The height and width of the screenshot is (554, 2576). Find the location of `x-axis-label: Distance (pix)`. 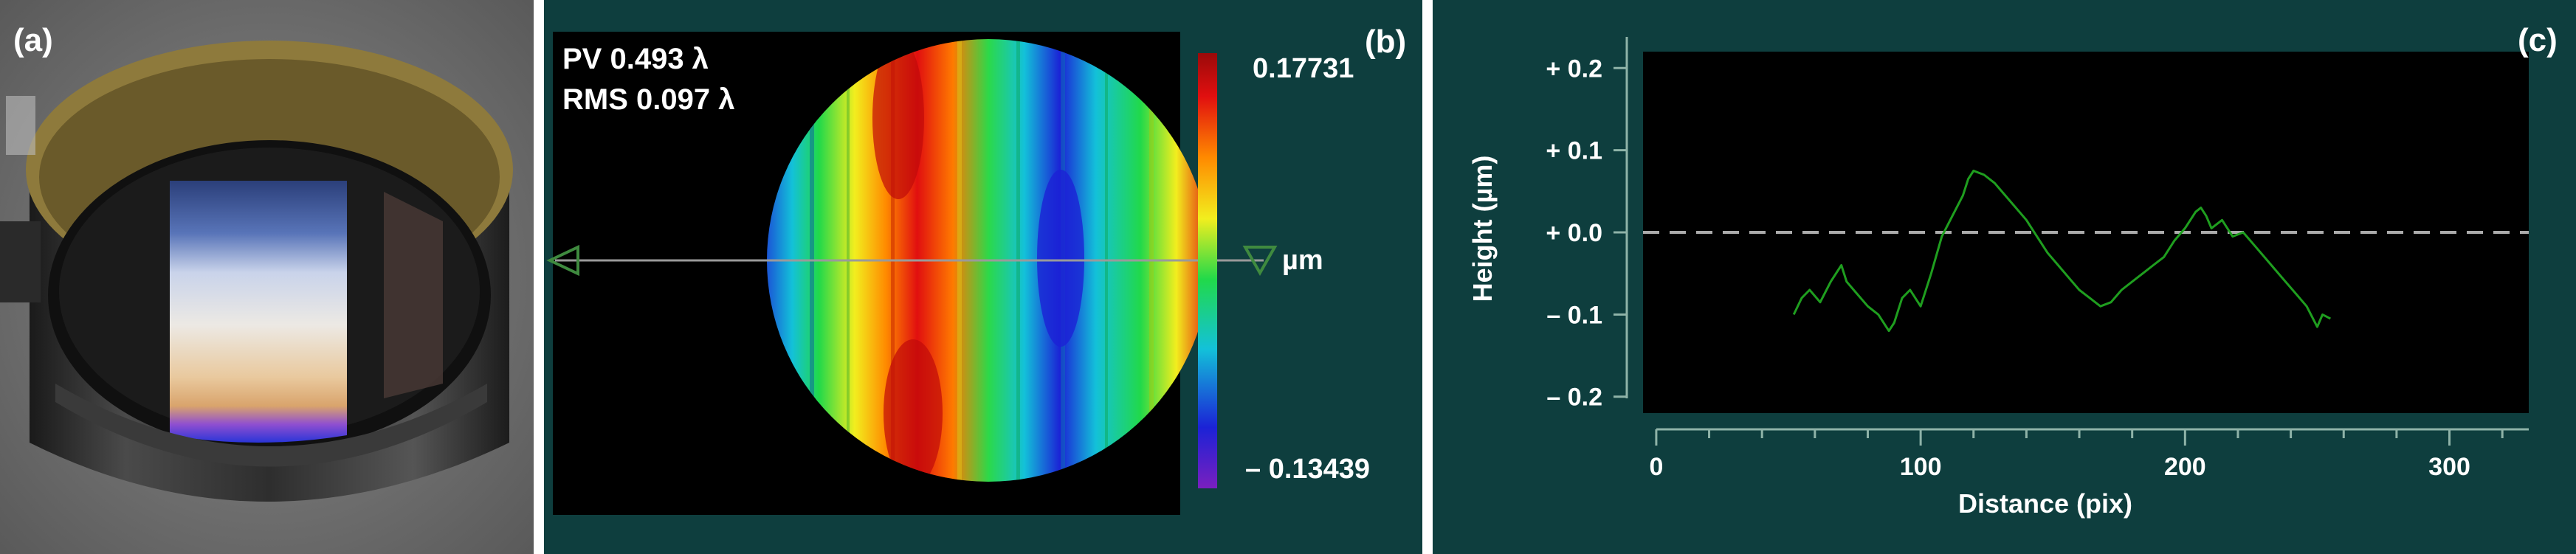

x-axis-label: Distance (pix) is located at coordinates (2045, 503).